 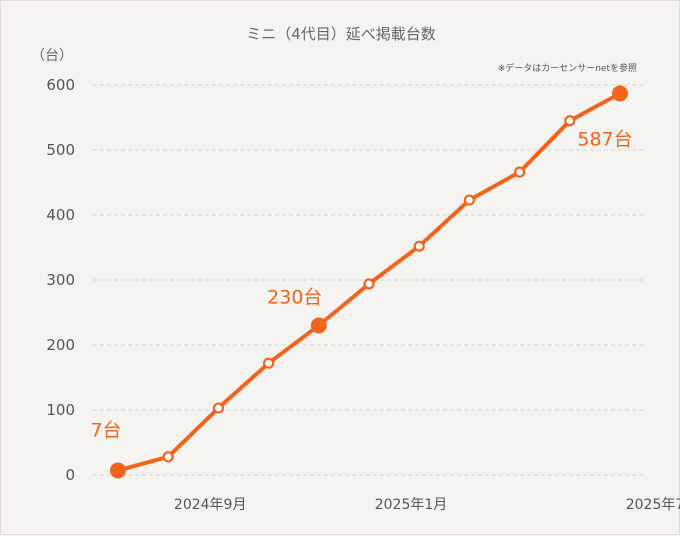 What do you see at coordinates (70, 475) in the screenshot?
I see `y-tick-label: 0` at bounding box center [70, 475].